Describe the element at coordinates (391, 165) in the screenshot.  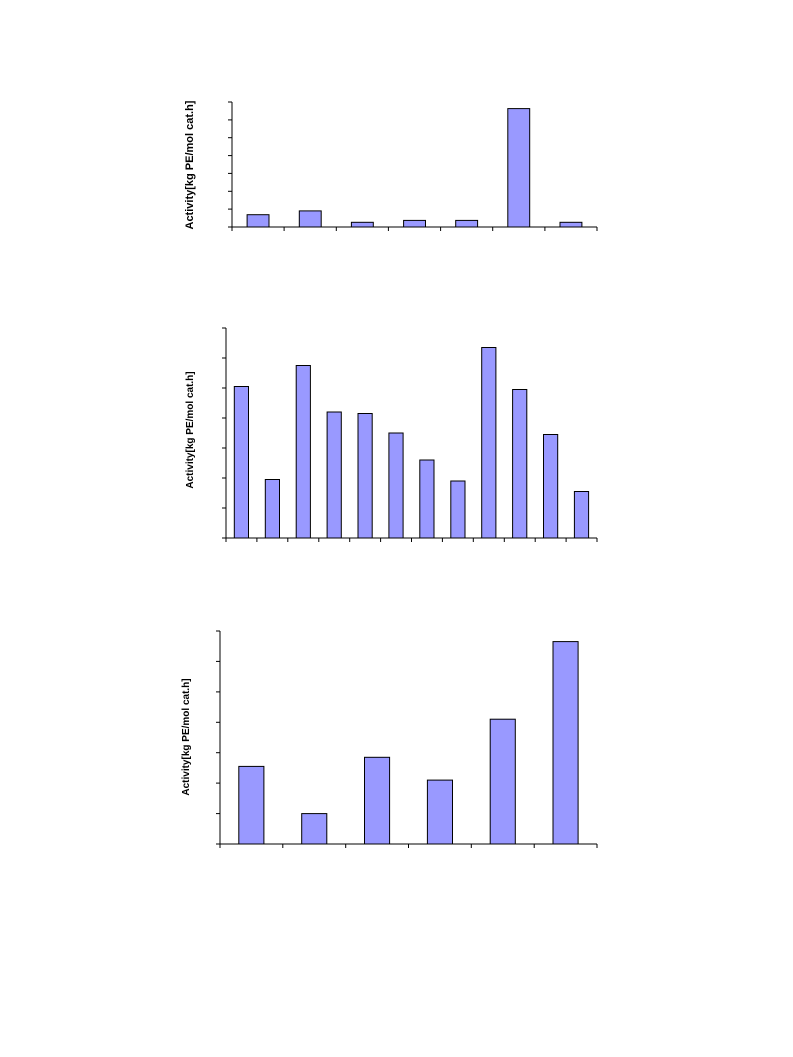
I see `activity-bar-chart-1: Activity[kg PE/mol cat.h]` at that location.